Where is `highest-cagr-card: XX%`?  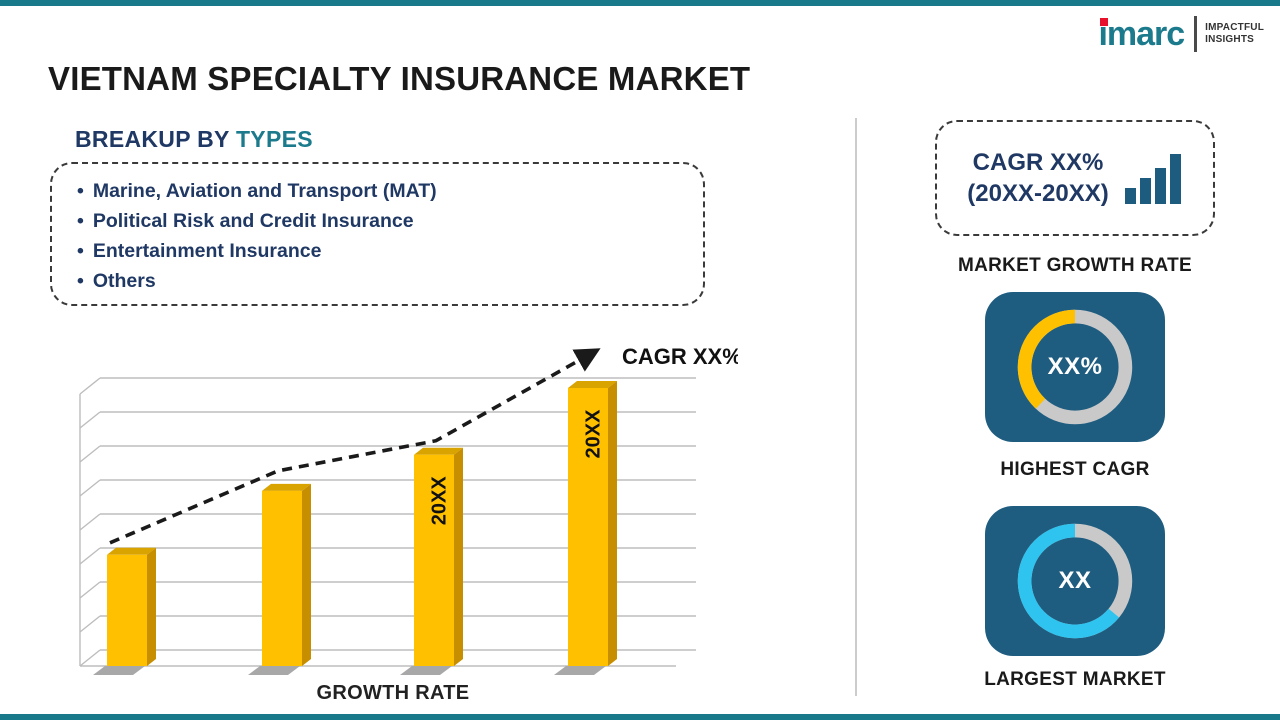 highest-cagr-card: XX% is located at coordinates (1075, 367).